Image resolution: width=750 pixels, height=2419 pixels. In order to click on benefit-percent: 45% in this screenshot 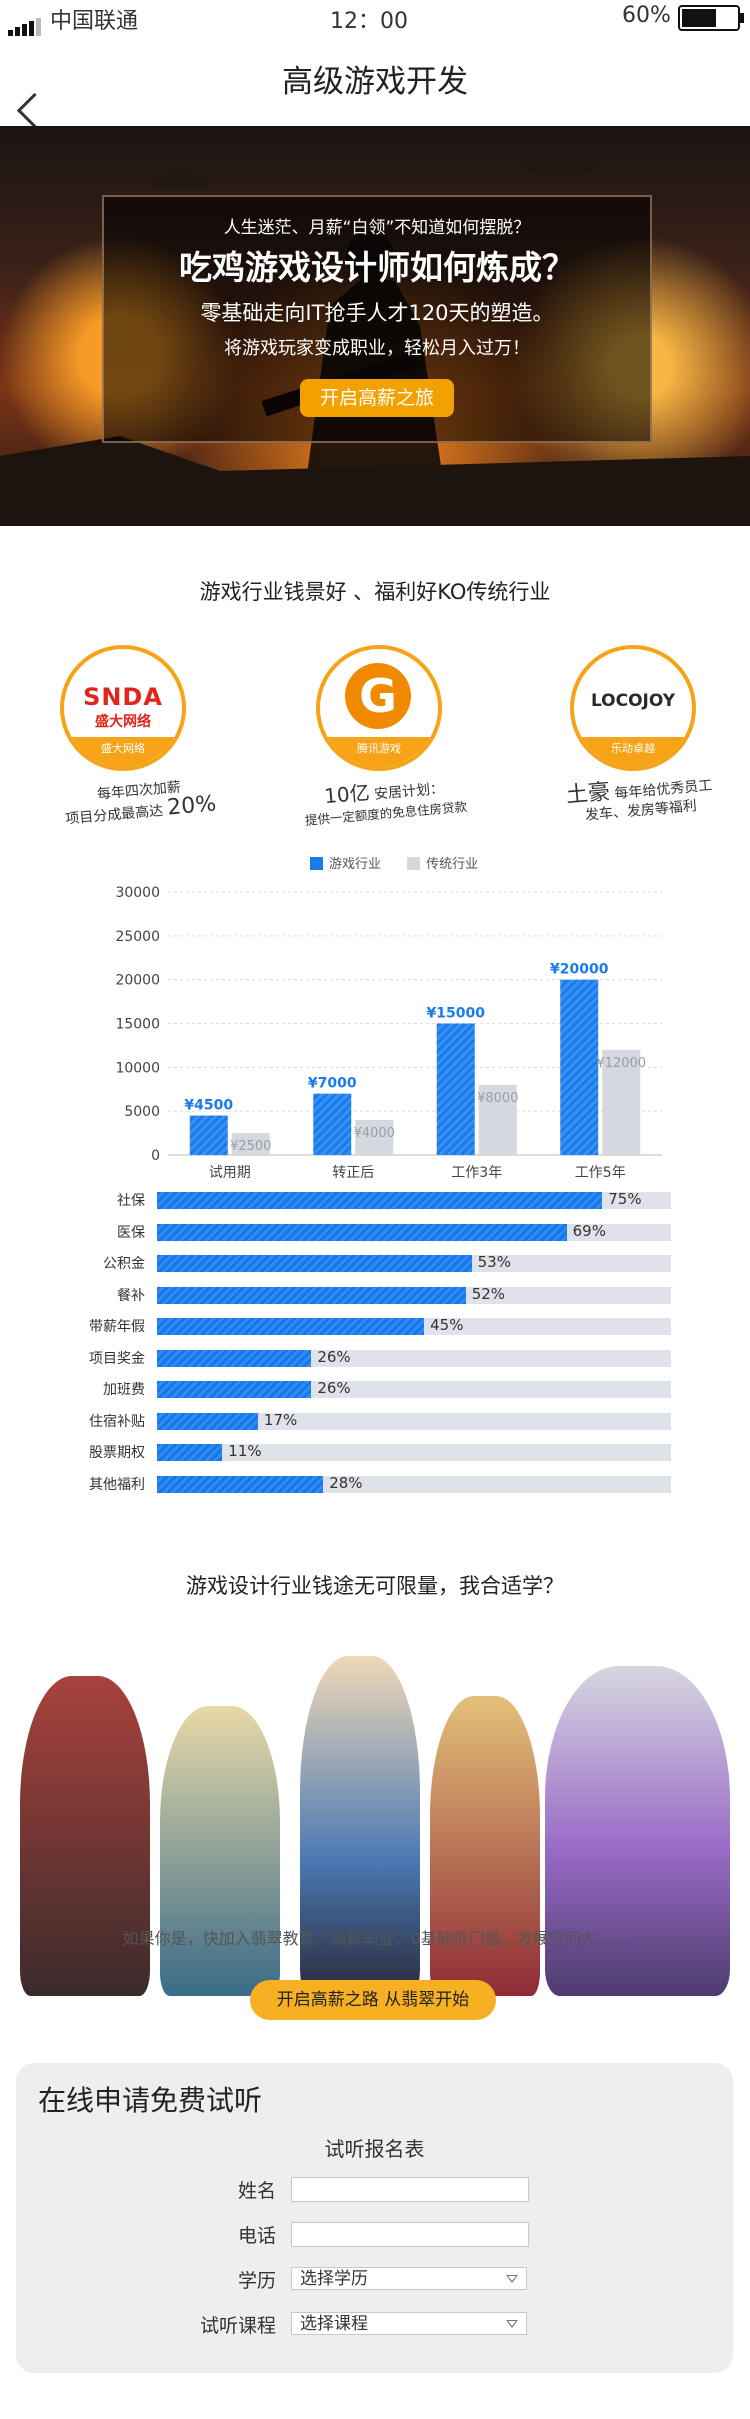, I will do `click(447, 1325)`.